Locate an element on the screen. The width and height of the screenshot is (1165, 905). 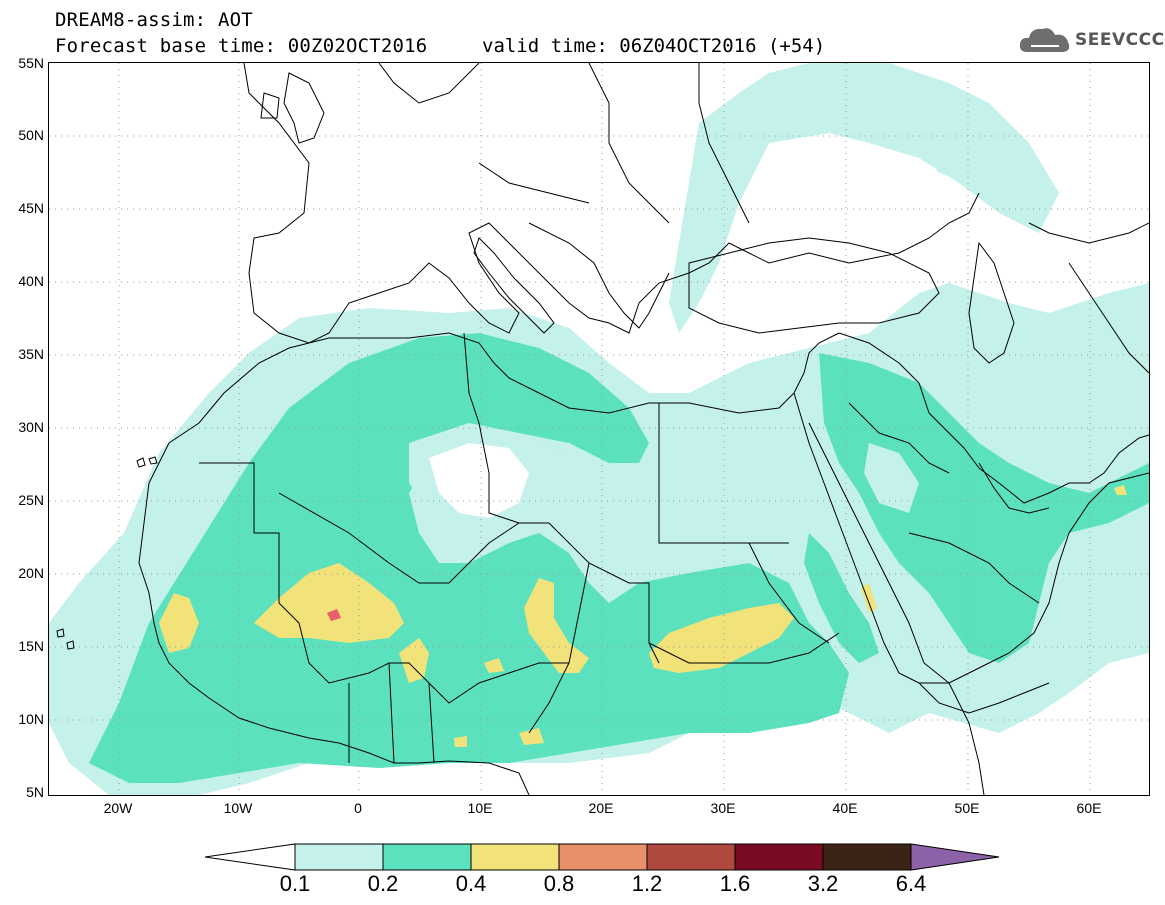
aot-yellow-south is located at coordinates (531, 736).